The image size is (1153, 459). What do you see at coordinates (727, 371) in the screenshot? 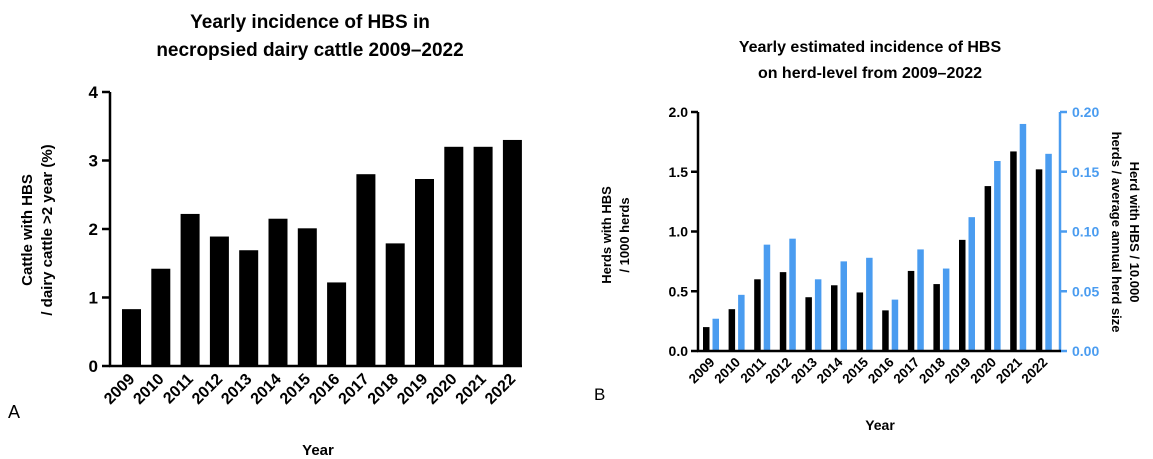
I see `panel-b-x-tick-label: 2010` at bounding box center [727, 371].